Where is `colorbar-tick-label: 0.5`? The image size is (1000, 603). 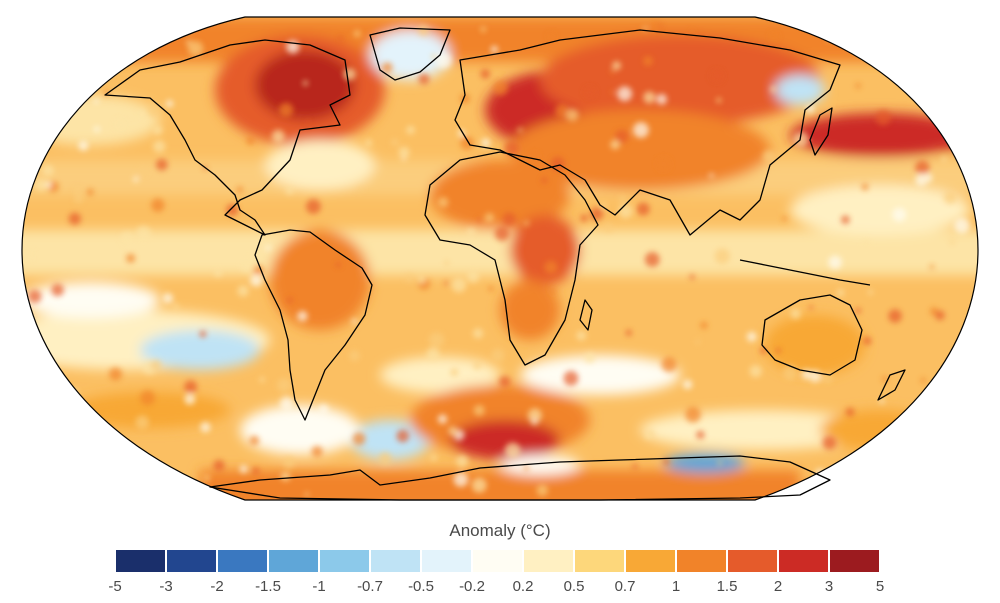 colorbar-tick-label: 0.5 is located at coordinates (574, 586).